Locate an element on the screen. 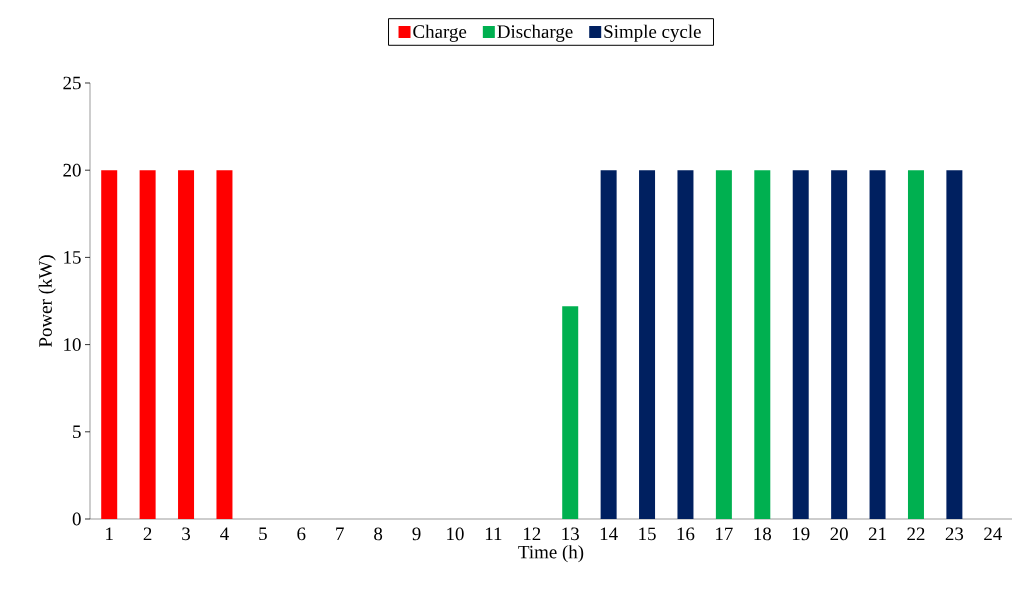  x-tick-label: 3 is located at coordinates (186, 534).